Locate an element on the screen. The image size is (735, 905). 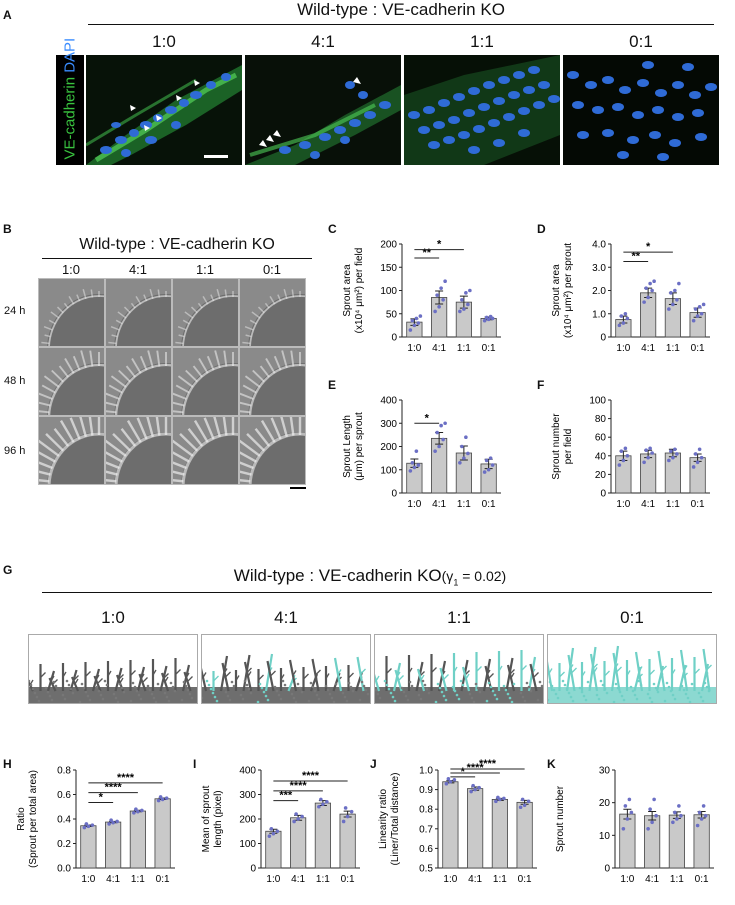
x-tick-label: 4:1 is located at coordinates (439, 504).